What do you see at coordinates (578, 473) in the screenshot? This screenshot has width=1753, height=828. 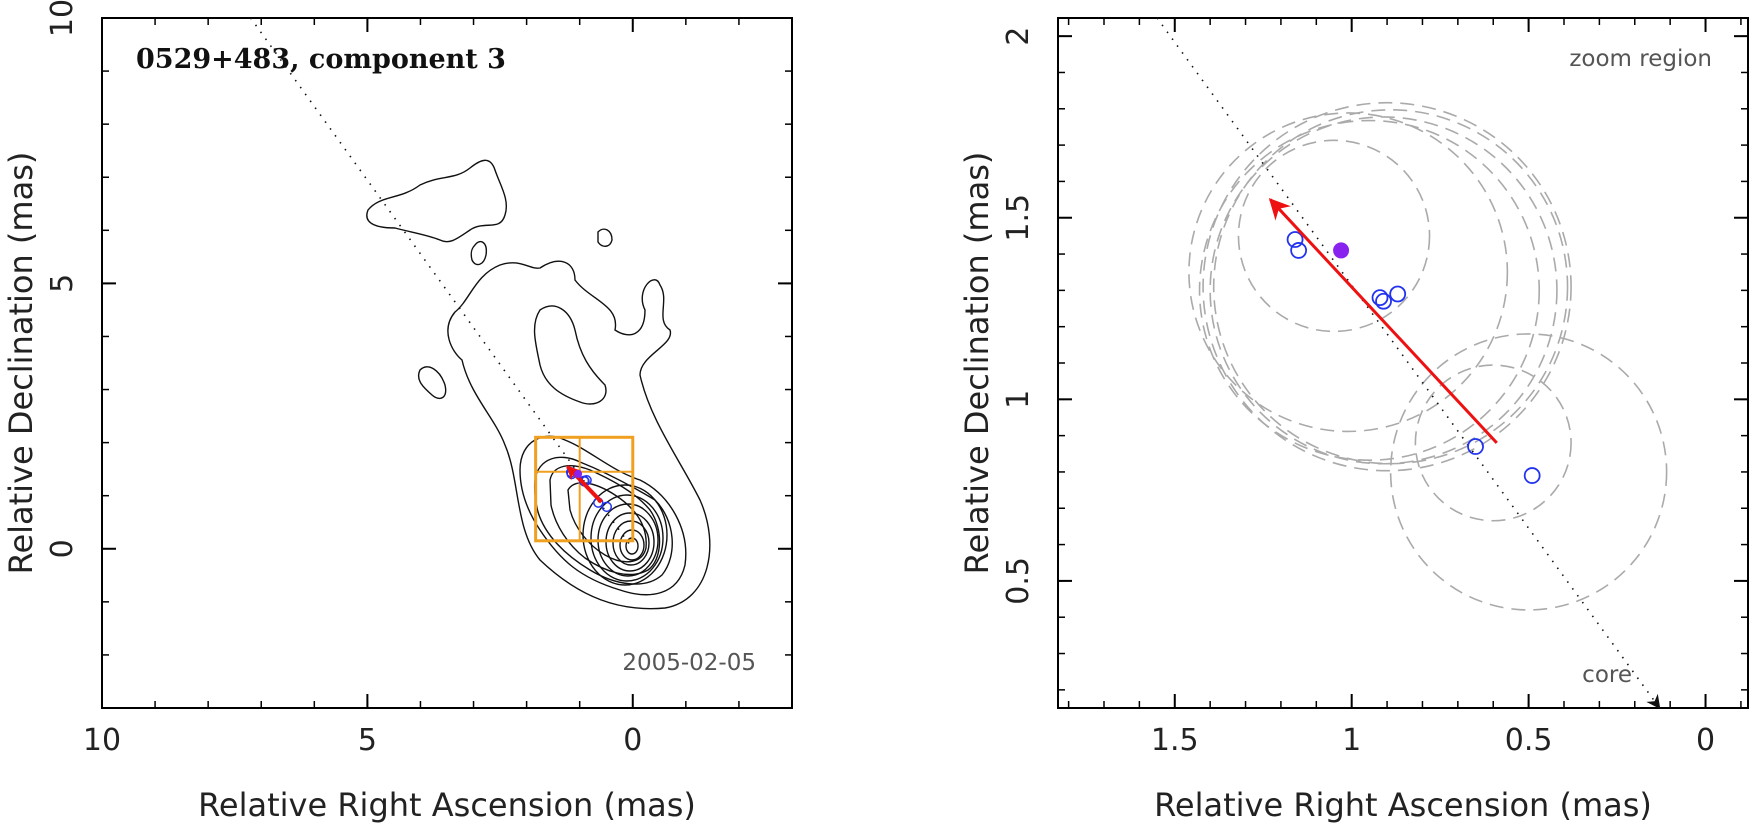 I see `left-current-component` at bounding box center [578, 473].